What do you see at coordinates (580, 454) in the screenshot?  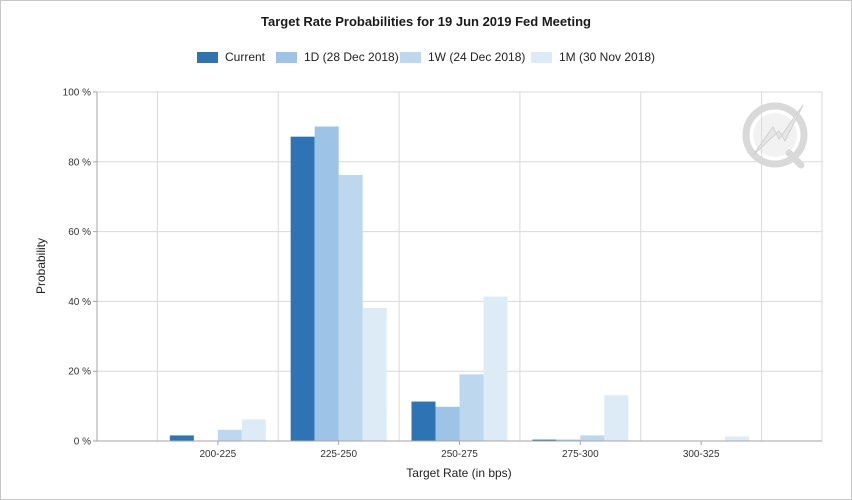 I see `x-tick-label: 275-300` at bounding box center [580, 454].